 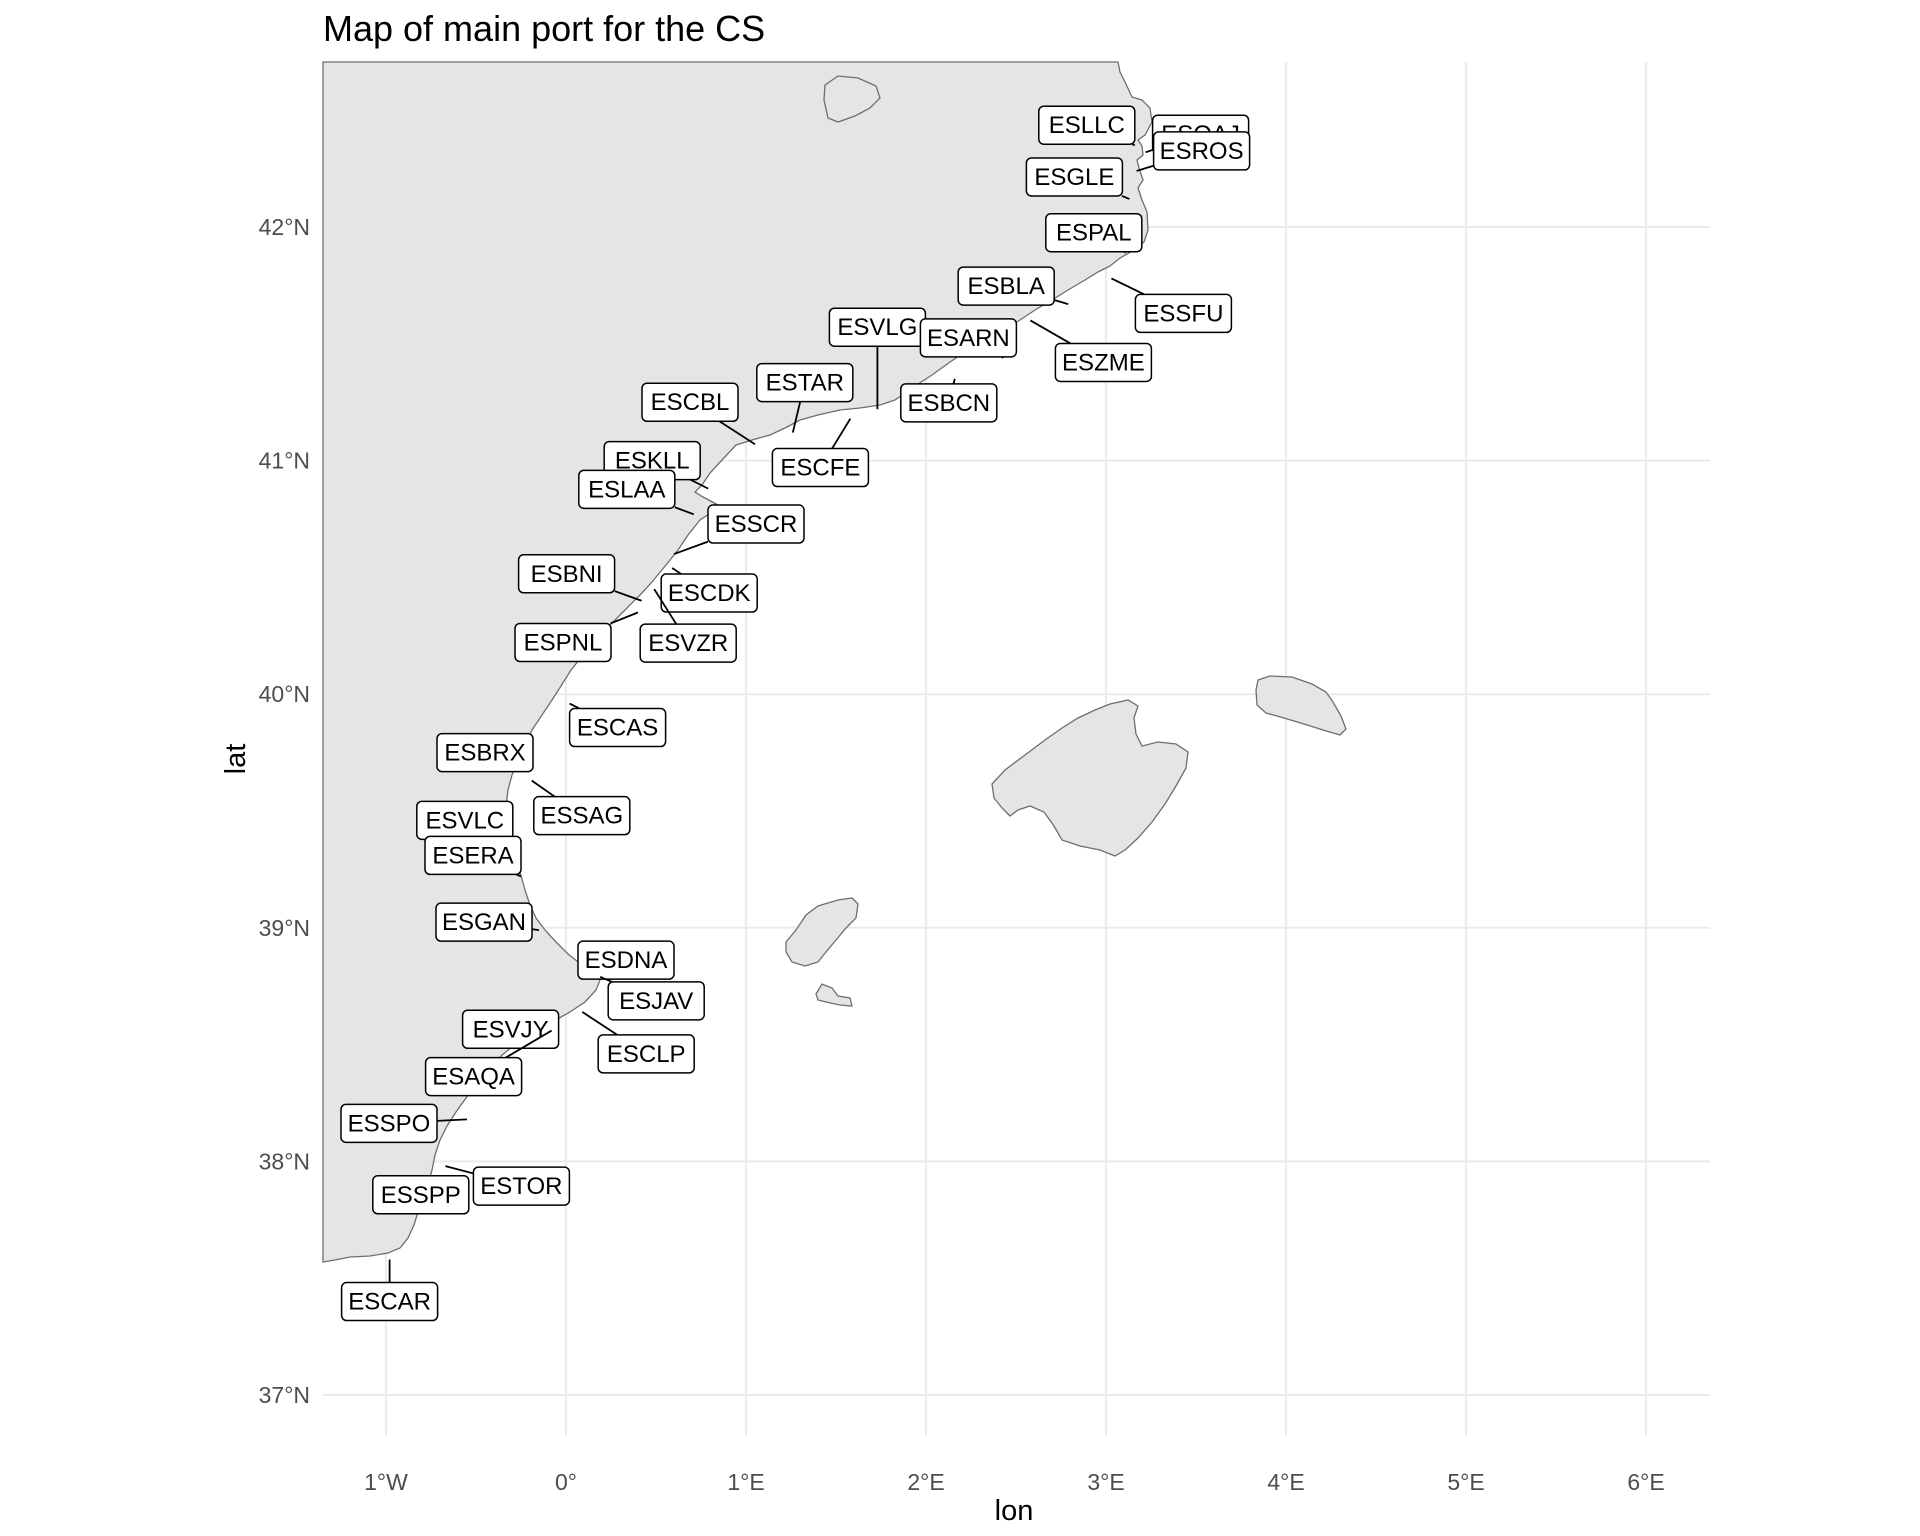 I want to click on port-code: ESLLC, so click(x=1087, y=125).